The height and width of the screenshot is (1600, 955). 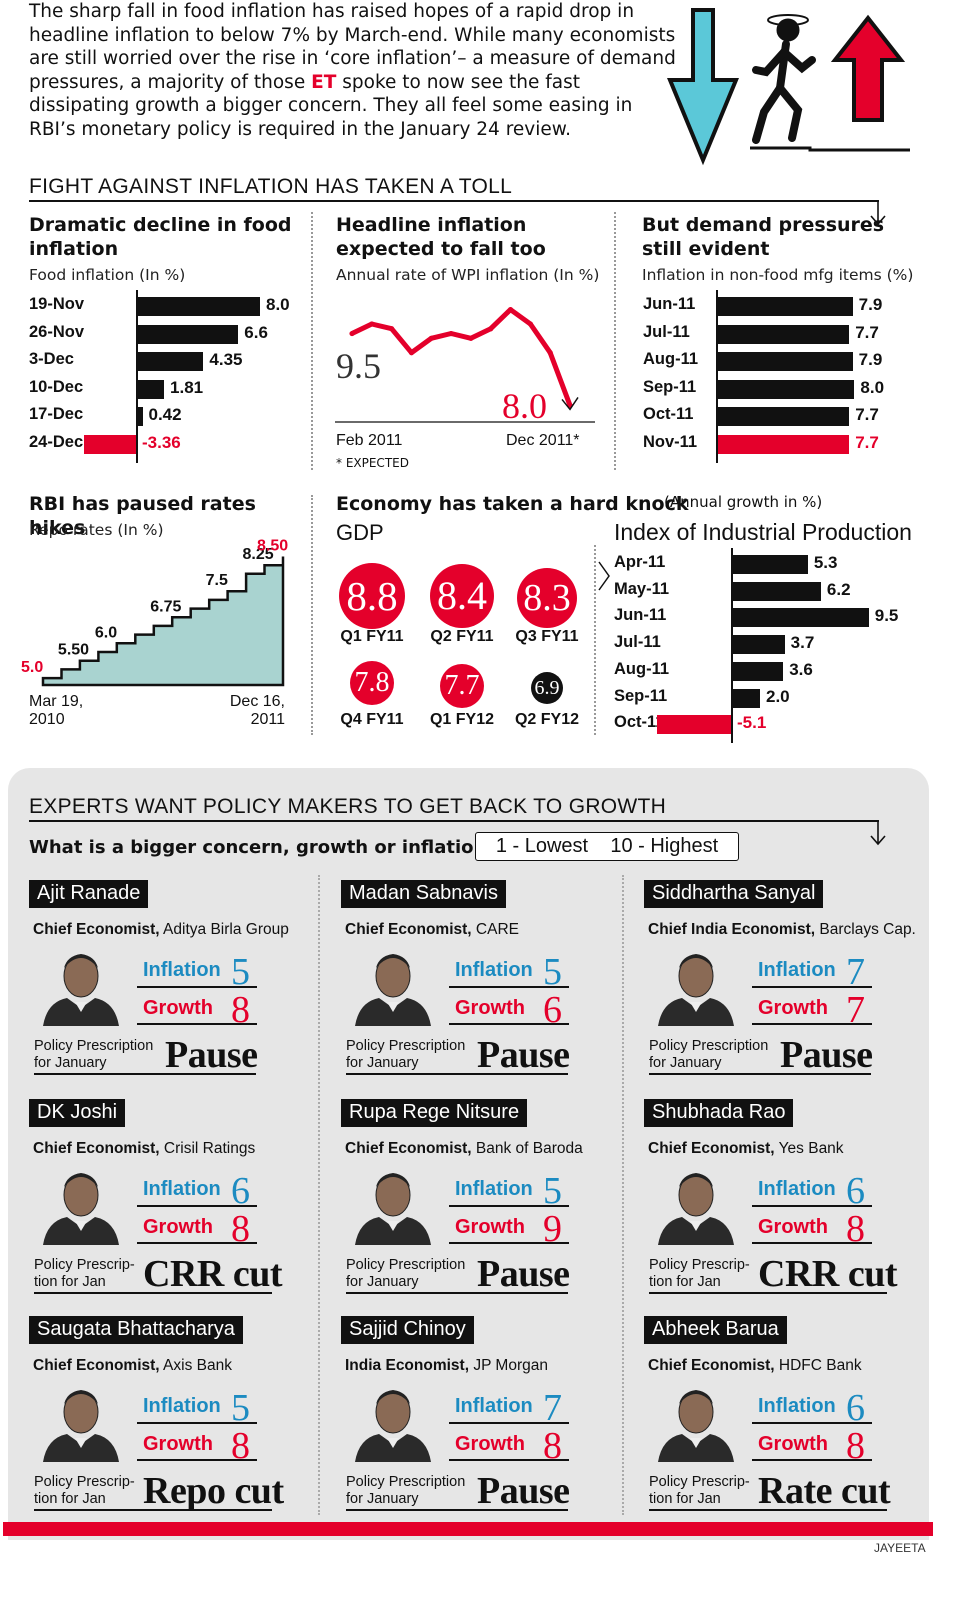 I want to click on bar-category-label: Nov-11, so click(x=670, y=441).